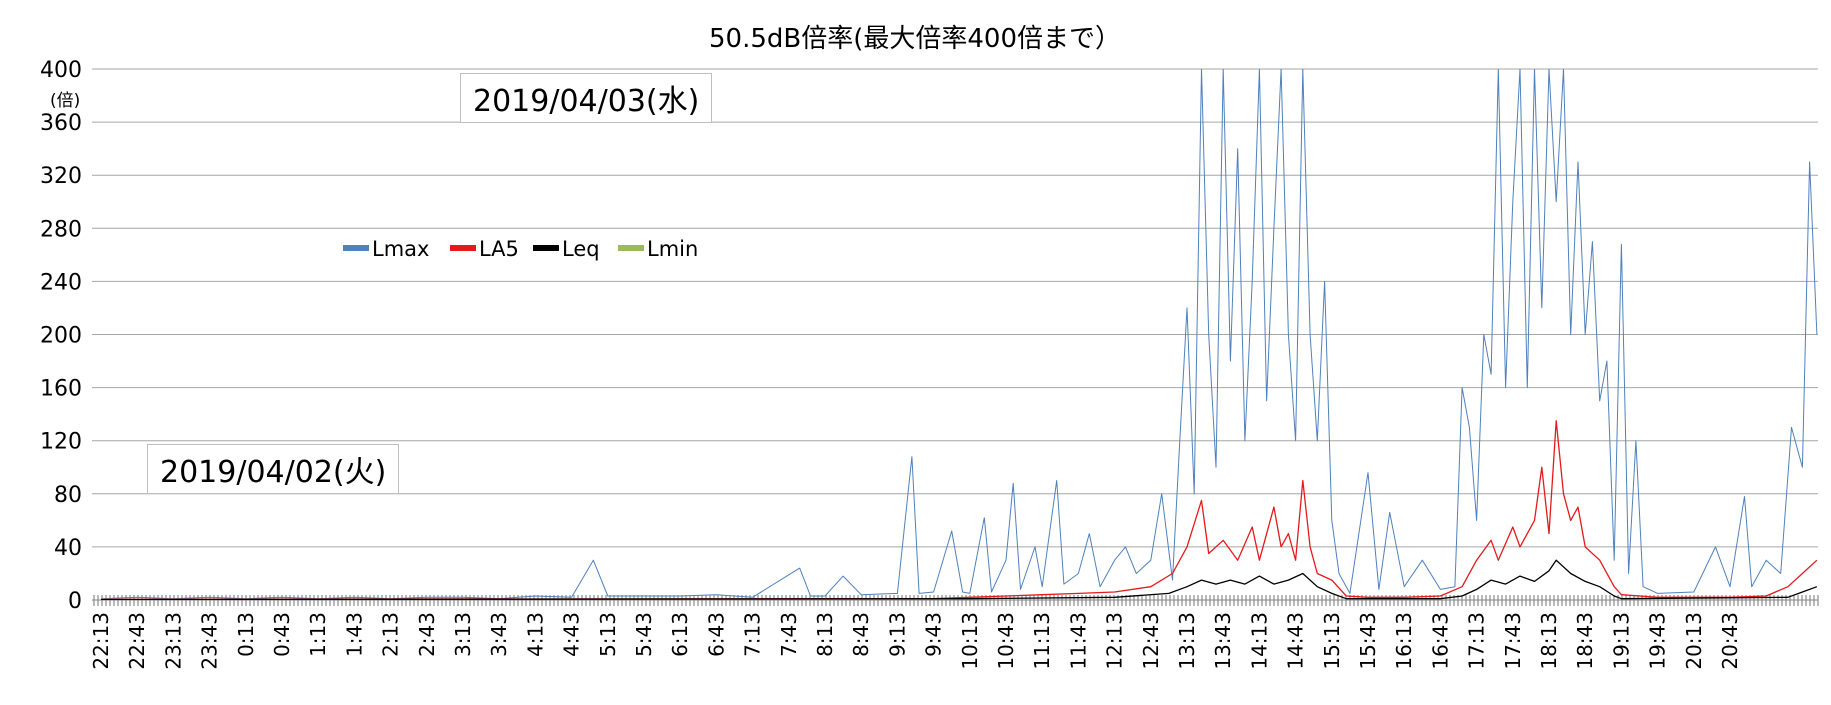  Describe the element at coordinates (1006, 641) in the screenshot. I see `x-tick-label: 10:43` at that location.